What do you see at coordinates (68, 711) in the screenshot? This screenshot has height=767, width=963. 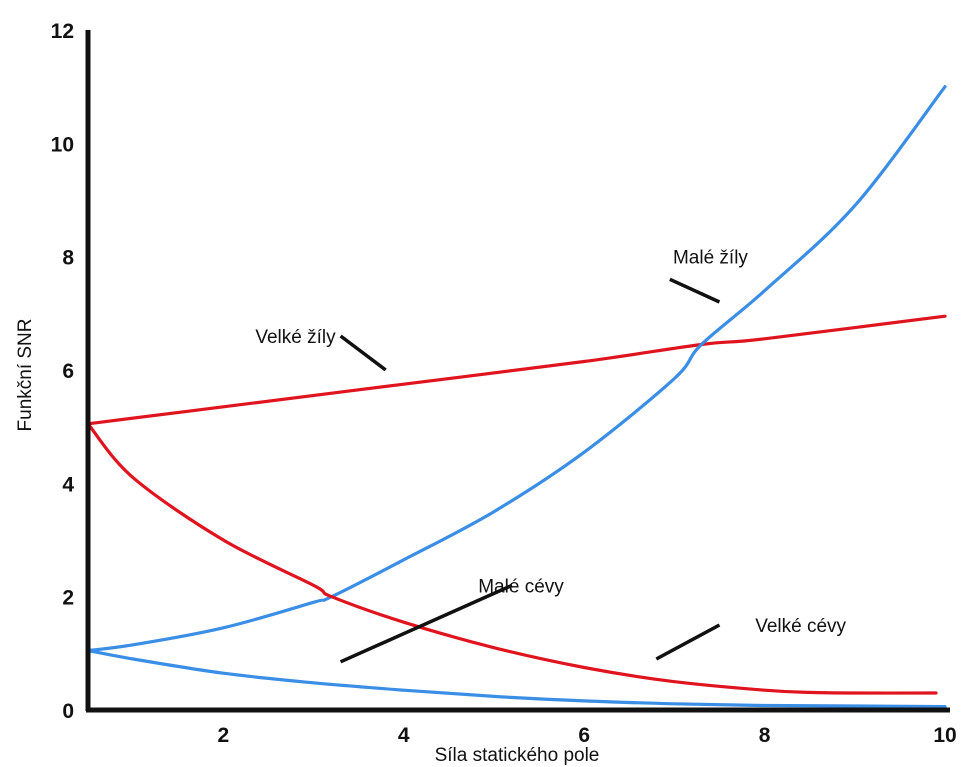 I see `y-tick-0: 0` at bounding box center [68, 711].